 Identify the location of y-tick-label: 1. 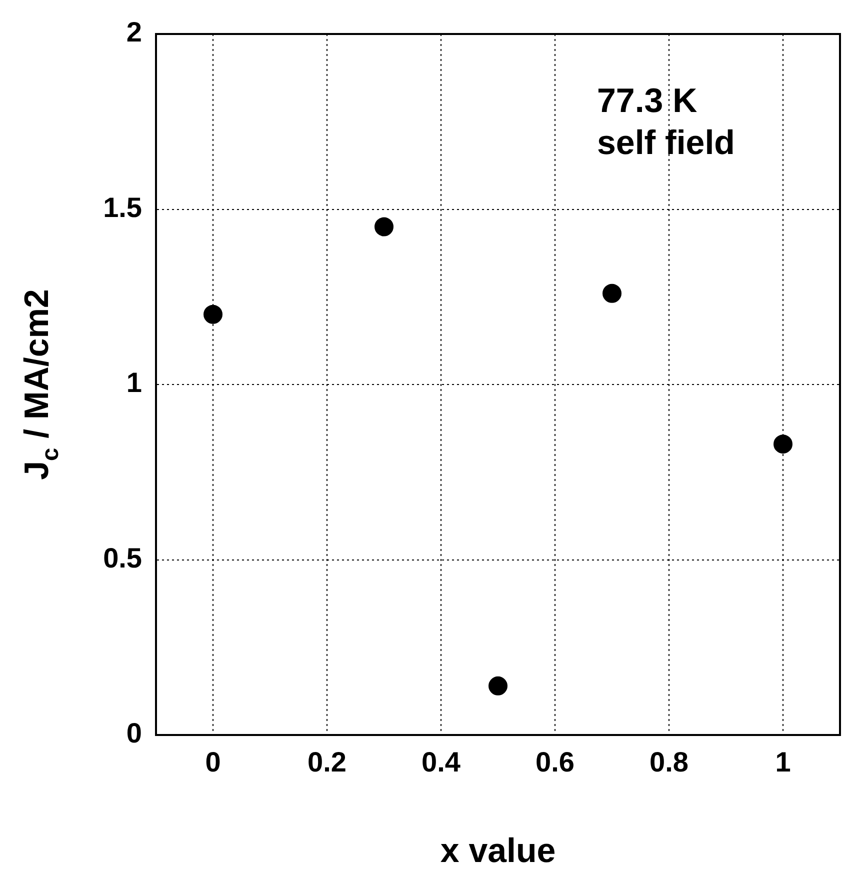
(134, 382).